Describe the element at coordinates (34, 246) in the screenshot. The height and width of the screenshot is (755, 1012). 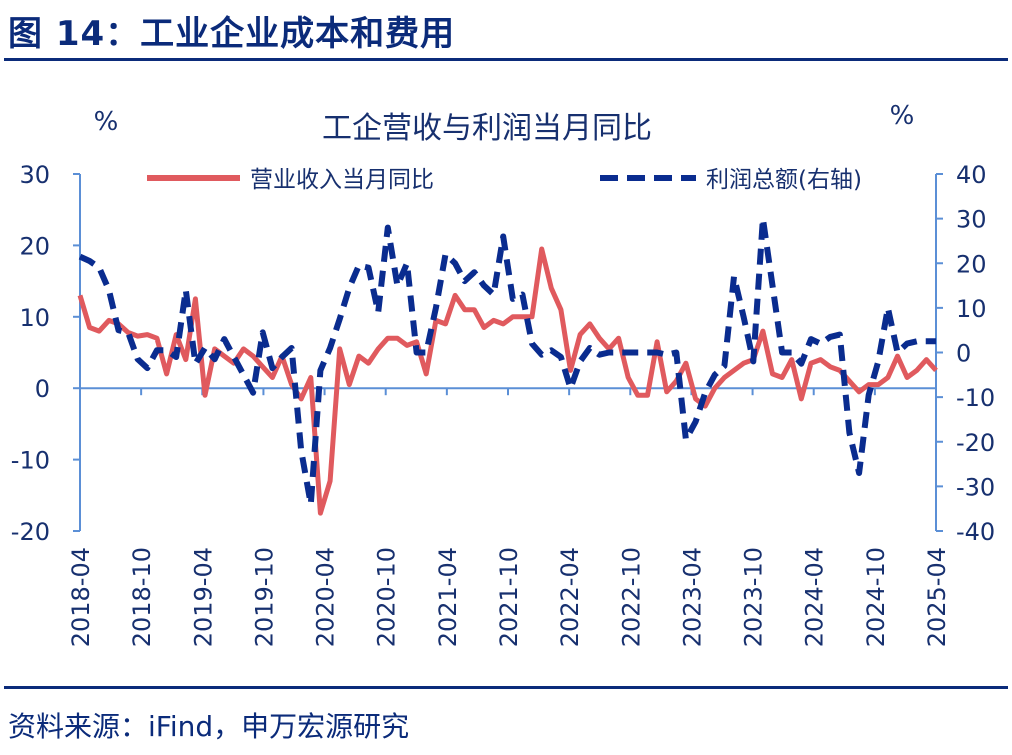
I see `left-tick-label: 20` at that location.